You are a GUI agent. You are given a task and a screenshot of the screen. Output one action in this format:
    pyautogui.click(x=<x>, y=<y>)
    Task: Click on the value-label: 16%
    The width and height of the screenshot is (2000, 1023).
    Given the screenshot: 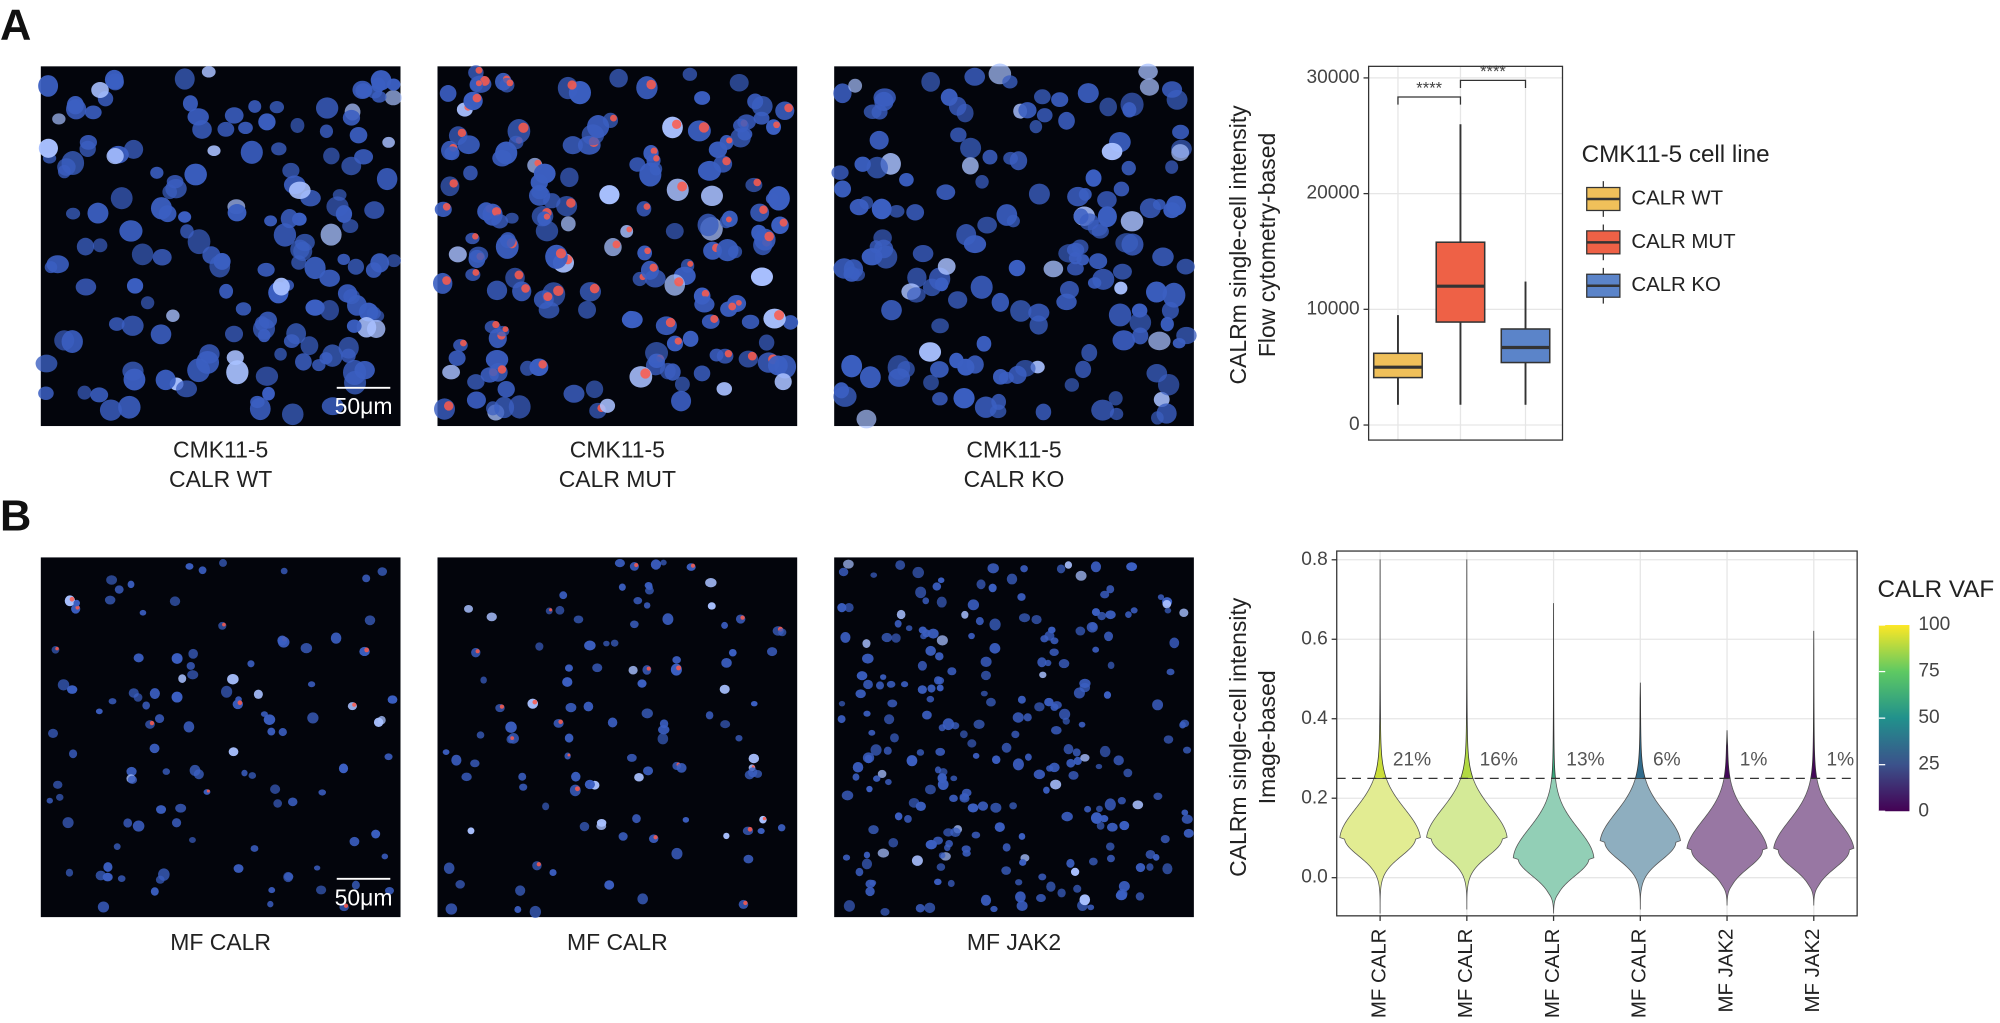 What is the action you would take?
    pyautogui.click(x=1499, y=760)
    